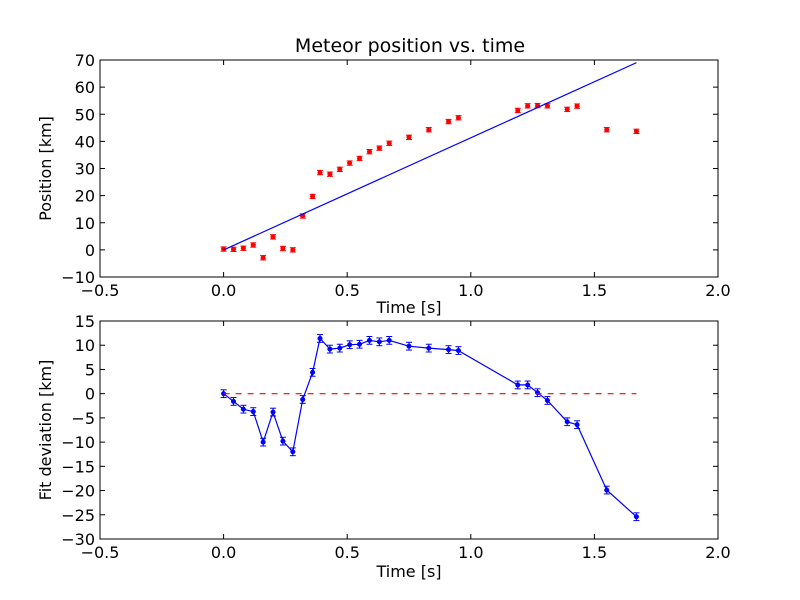 This screenshot has height=600, width=800. I want to click on position-x-axis-label: Time [s], so click(408, 307).